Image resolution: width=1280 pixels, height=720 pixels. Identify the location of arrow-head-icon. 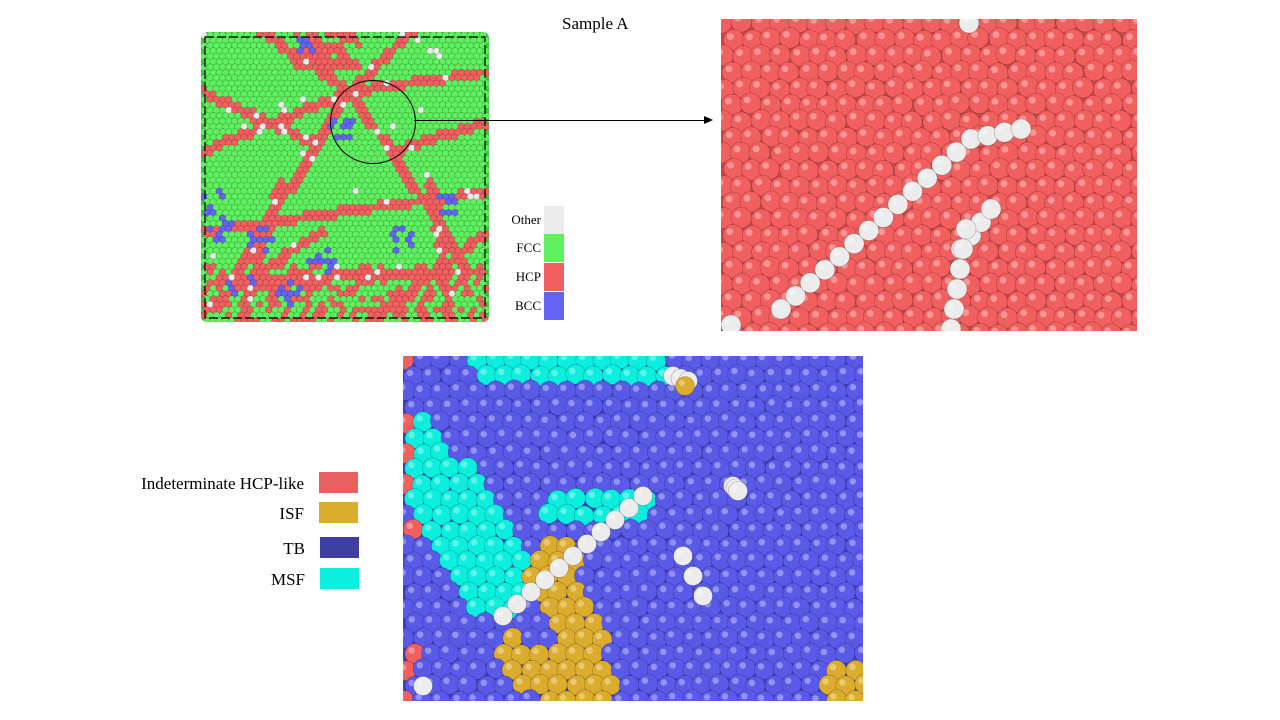
(708, 120).